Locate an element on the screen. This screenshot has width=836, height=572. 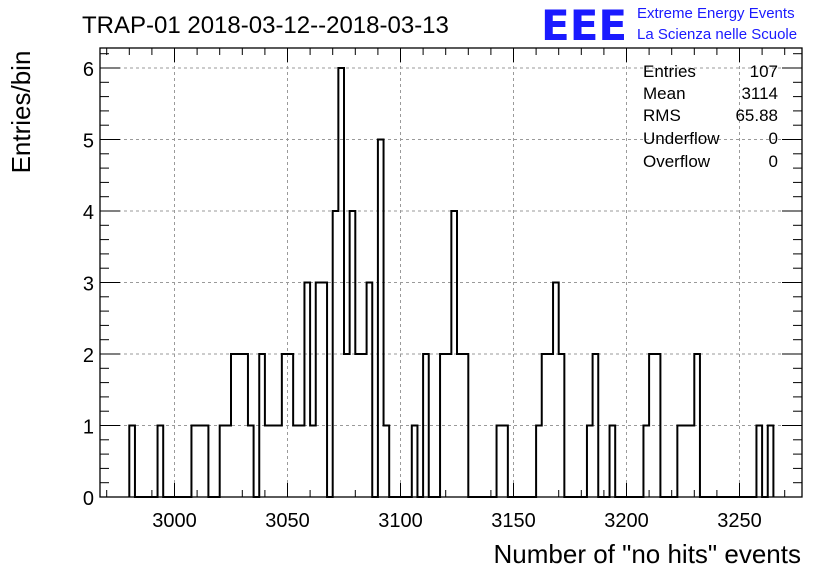
y-tick-label: 0 is located at coordinates (88, 499).